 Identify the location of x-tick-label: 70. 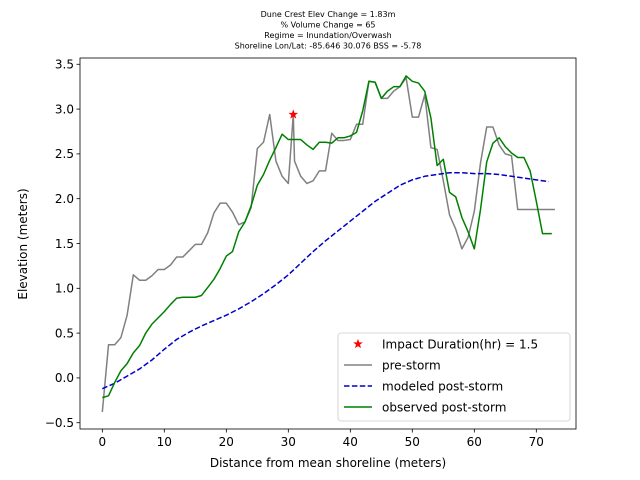
(536, 442).